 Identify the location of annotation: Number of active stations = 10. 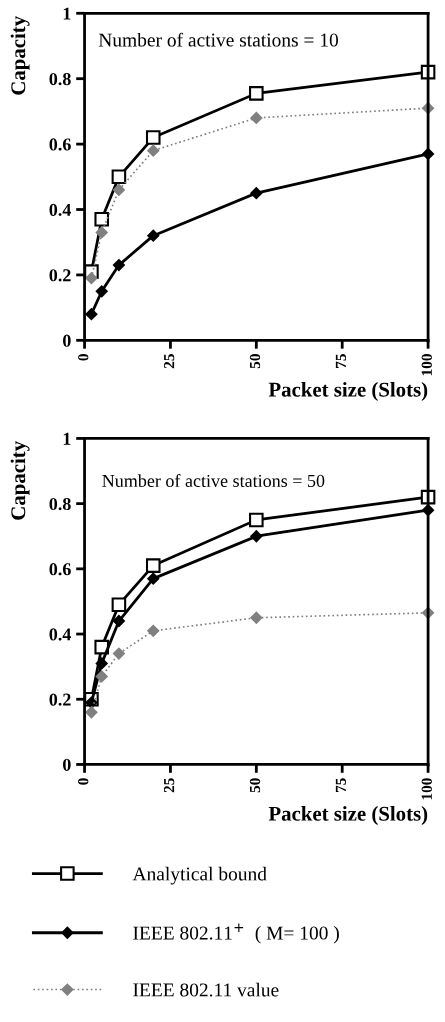
(218, 39).